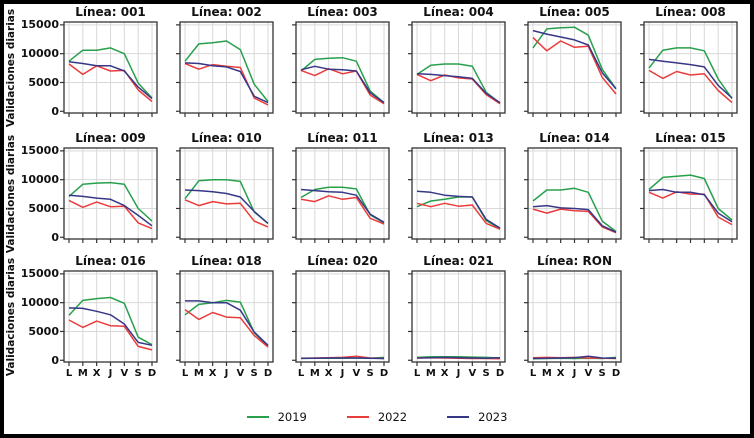  I want to click on subplot-title: Línea: 013, so click(458, 138).